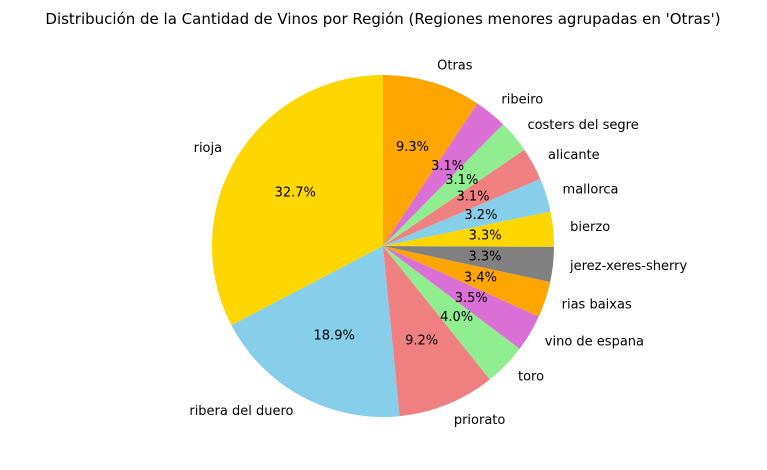 The width and height of the screenshot is (767, 470). Describe the element at coordinates (295, 192) in the screenshot. I see `pct-label-rioja: 32.7%` at that location.